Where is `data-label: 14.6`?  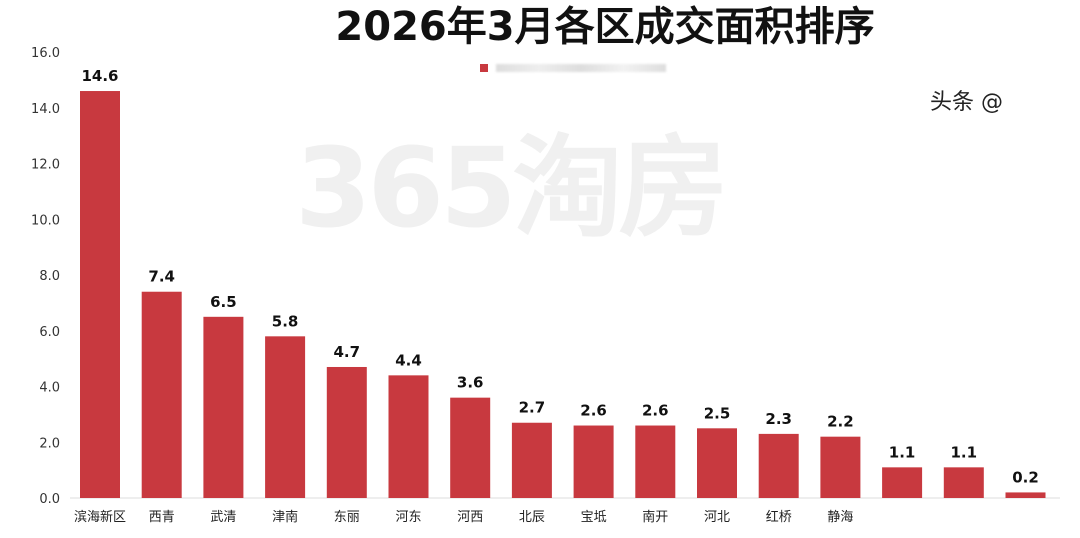
data-label: 14.6 is located at coordinates (99, 76).